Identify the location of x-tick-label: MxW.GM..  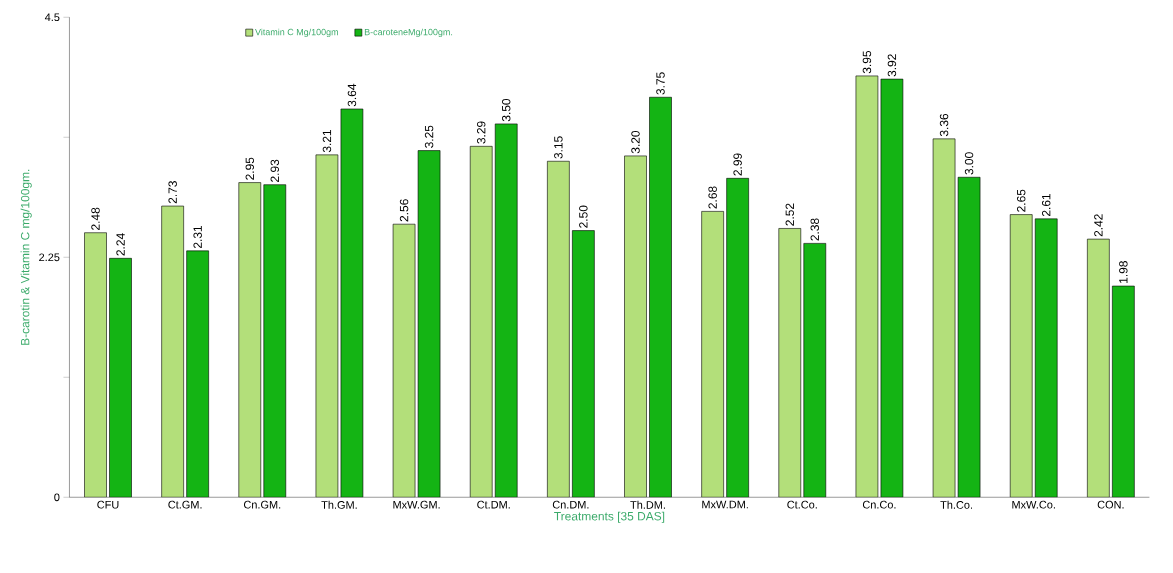
(416, 504).